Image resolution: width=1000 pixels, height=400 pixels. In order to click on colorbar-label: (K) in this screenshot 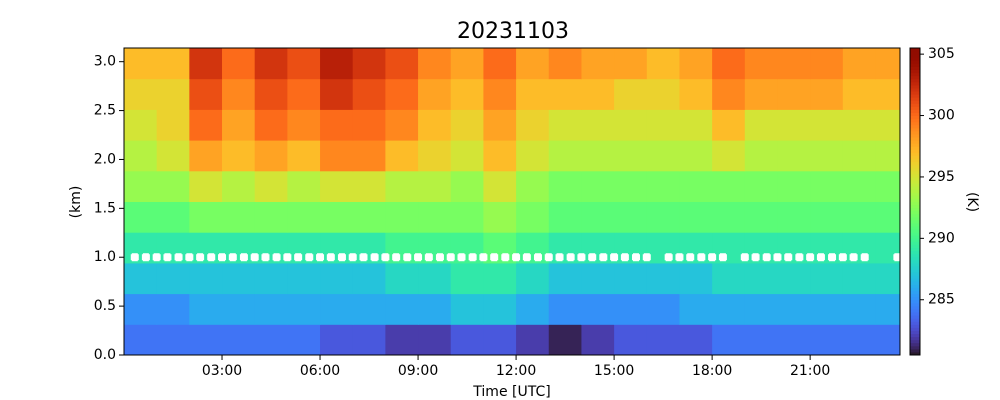, I will do `click(972, 202)`.